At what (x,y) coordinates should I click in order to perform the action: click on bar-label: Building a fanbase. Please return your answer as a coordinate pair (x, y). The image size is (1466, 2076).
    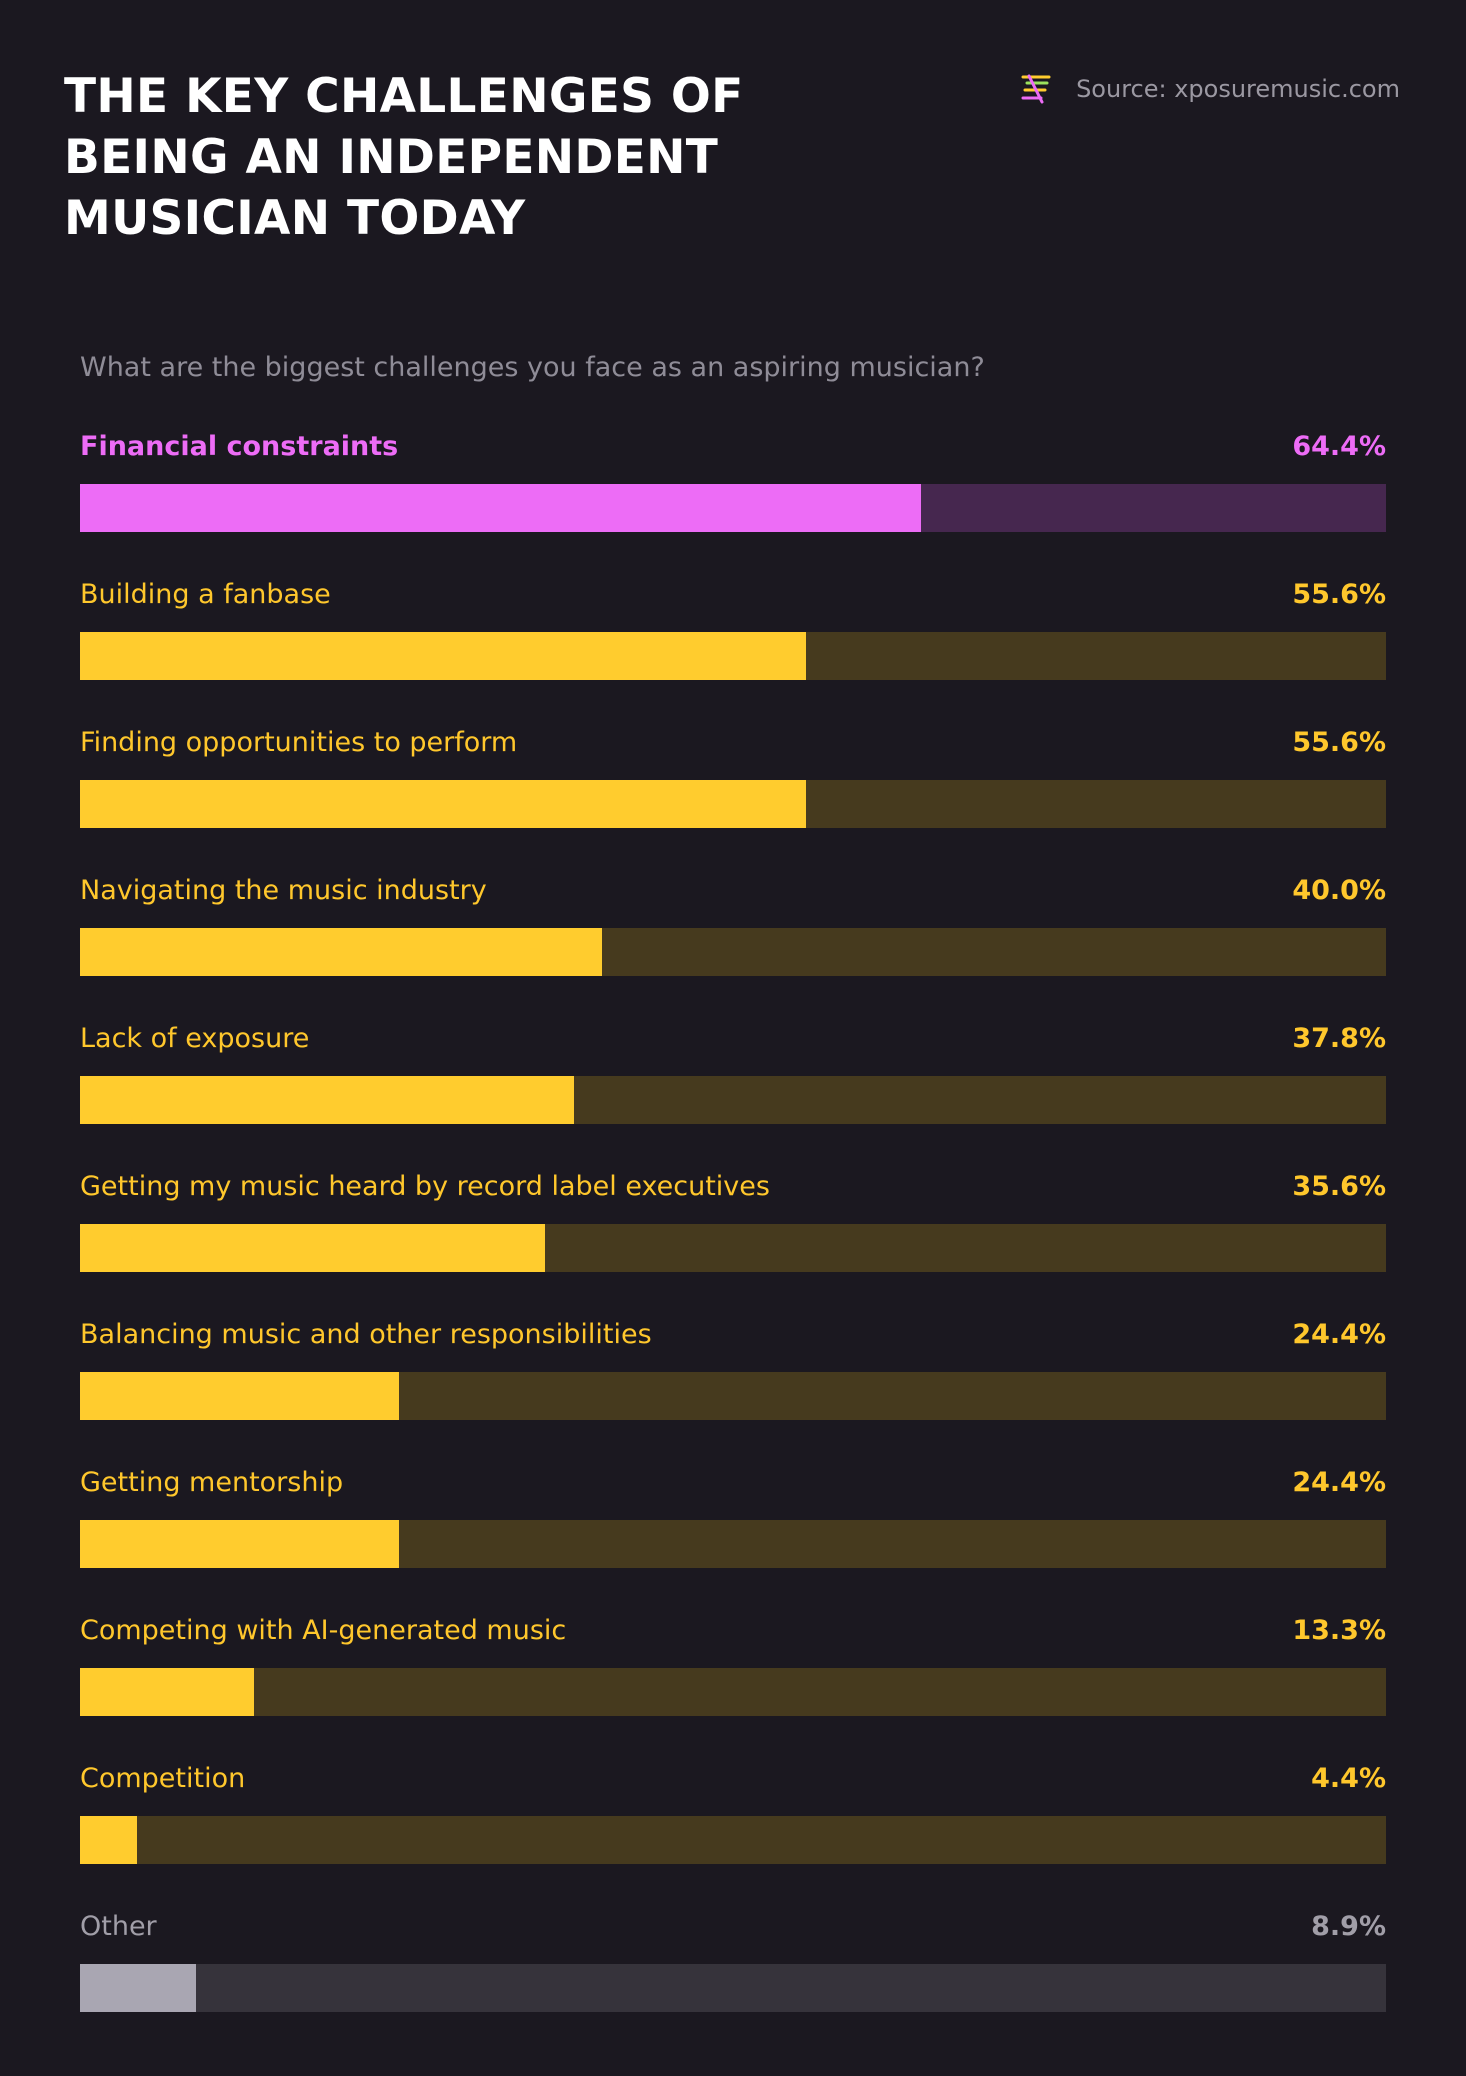
    Looking at the image, I should click on (205, 594).